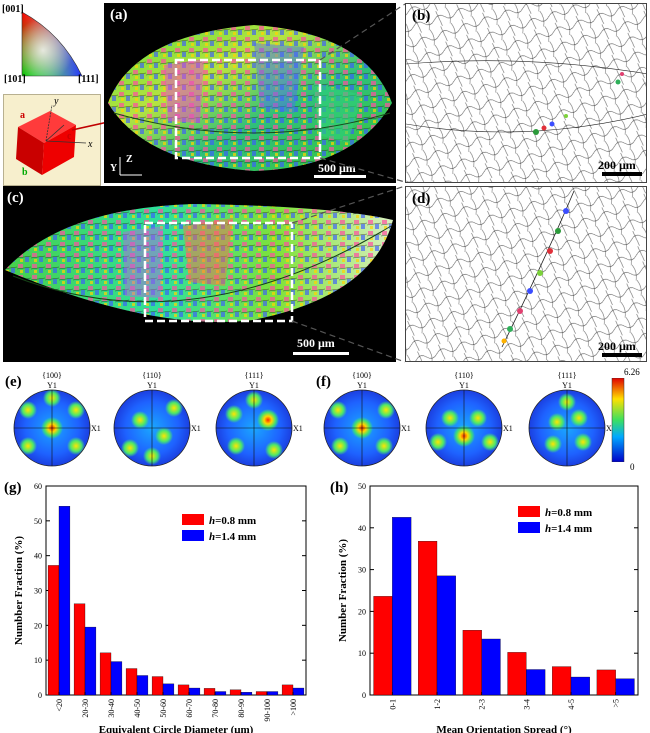  I want to click on panel-label-h: (h), so click(339, 488).